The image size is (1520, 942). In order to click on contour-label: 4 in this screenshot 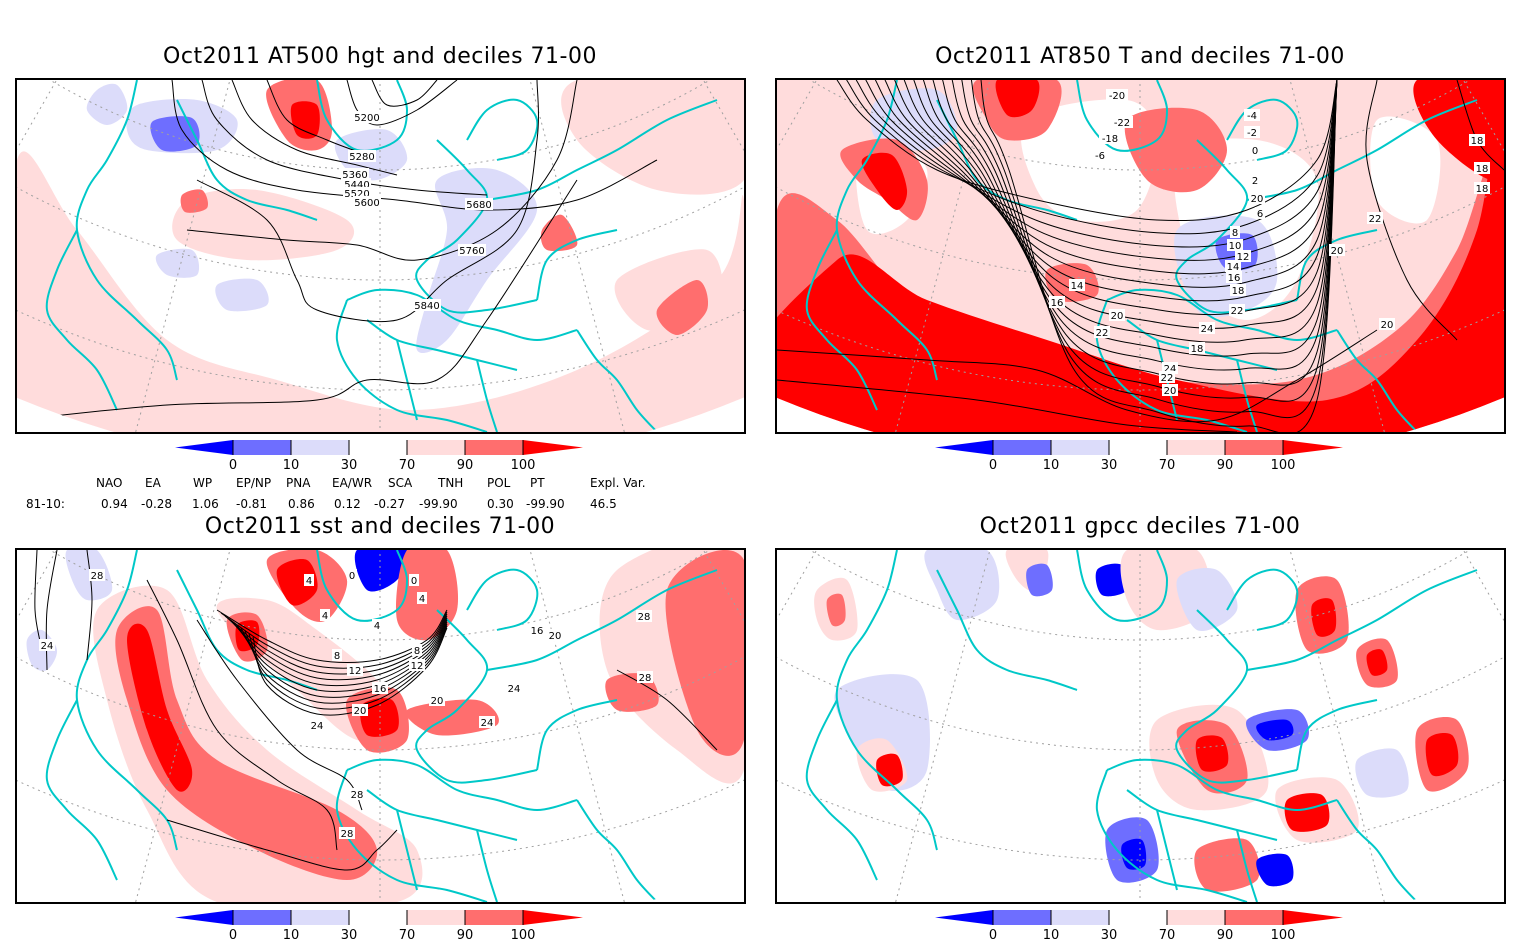, I will do `click(377, 626)`.